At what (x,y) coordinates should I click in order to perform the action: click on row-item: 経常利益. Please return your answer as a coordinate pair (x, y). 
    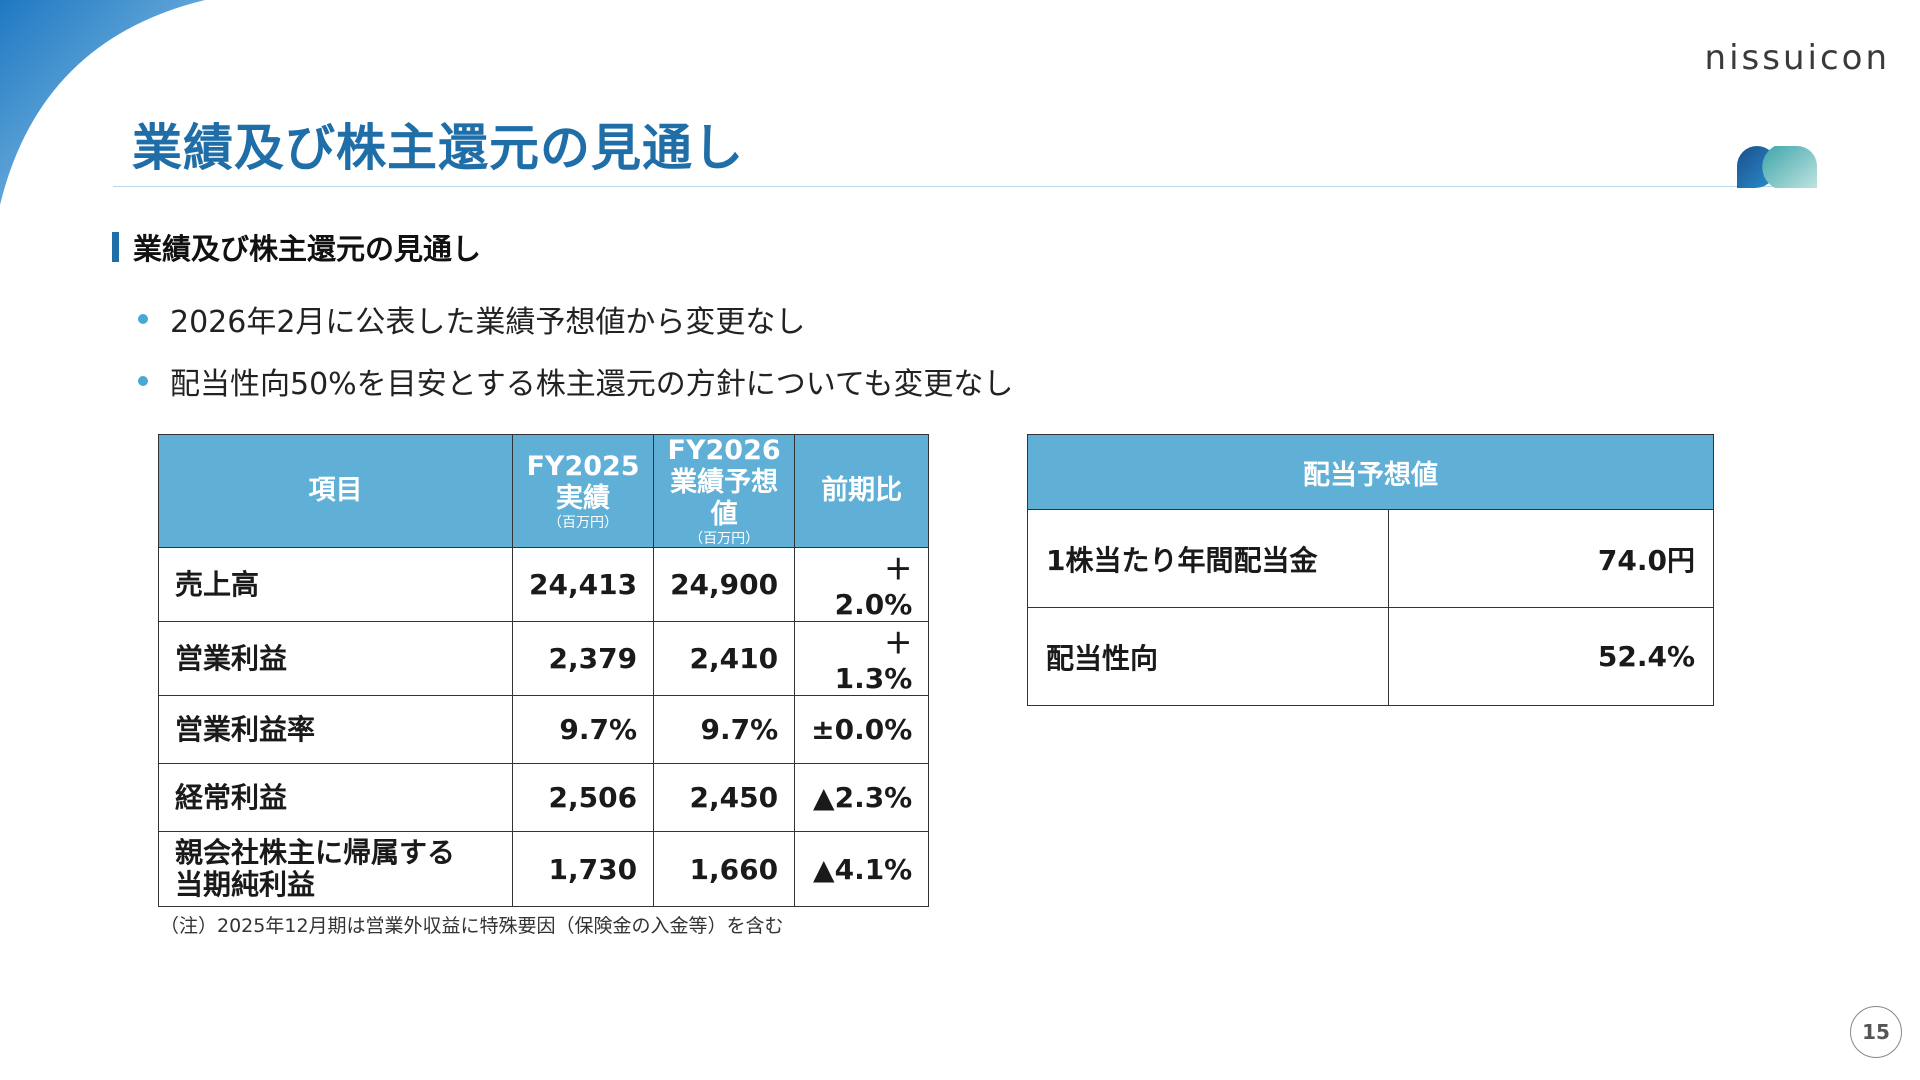
    Looking at the image, I should click on (335, 797).